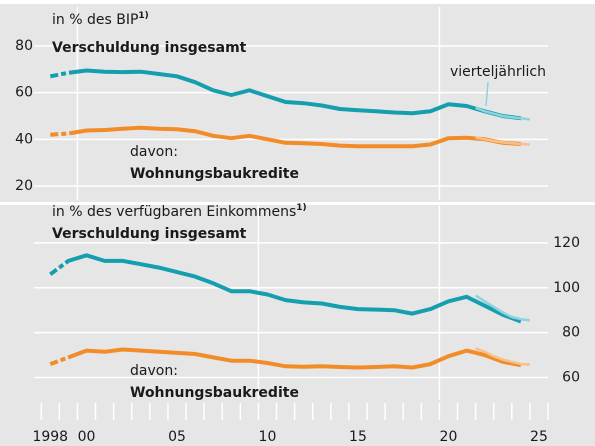  I want to click on annotation-leader, so click(487, 94).